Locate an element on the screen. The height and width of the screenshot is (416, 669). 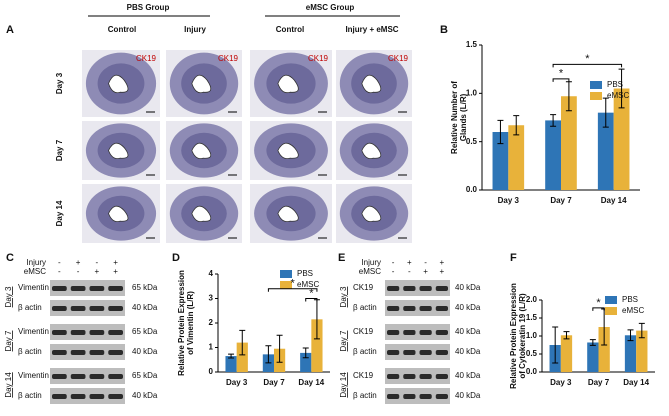
panel-label: C is located at coordinates (10, 258).